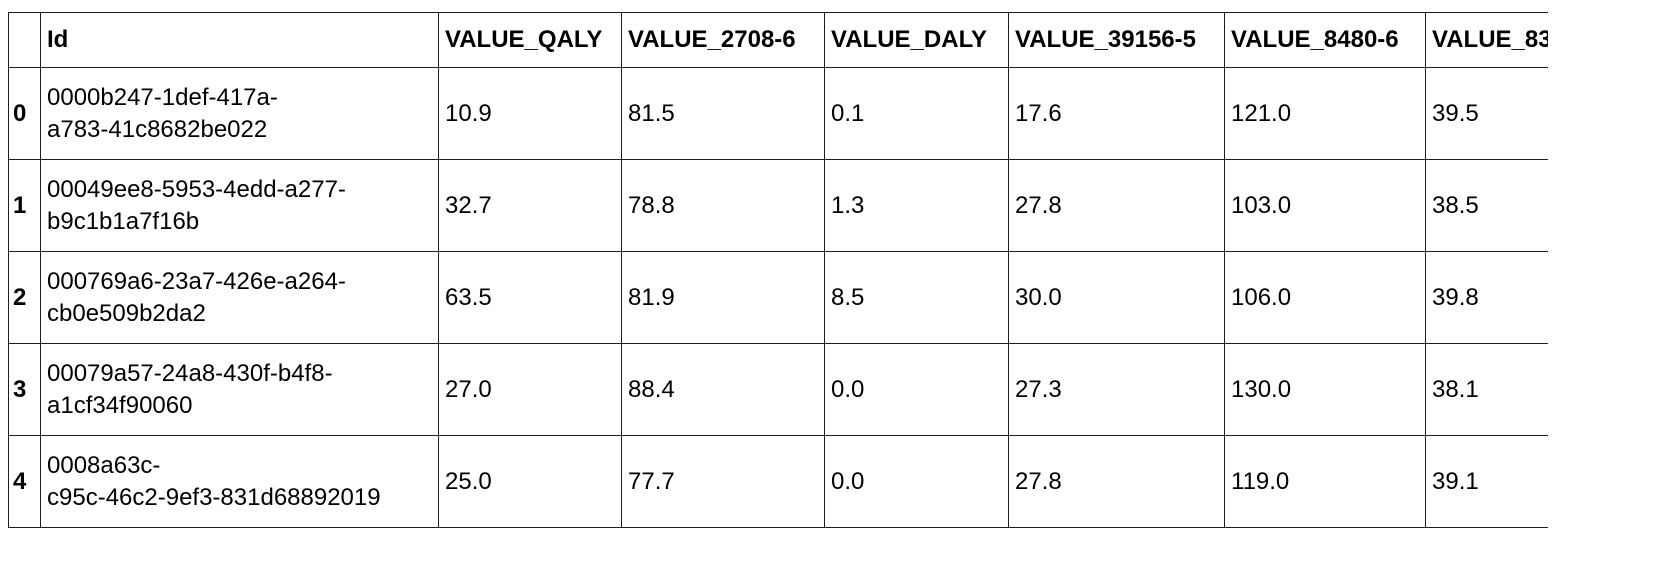 This screenshot has width=1658, height=580. Describe the element at coordinates (157, 129) in the screenshot. I see `id-line: a783-41c8682be022` at that location.